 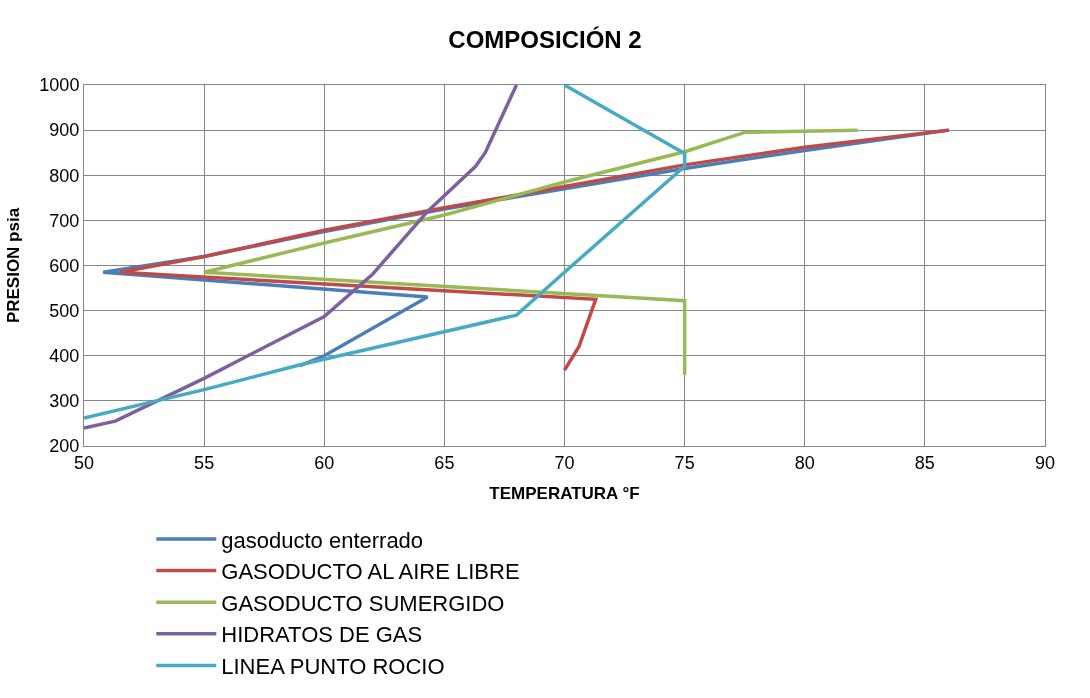 What do you see at coordinates (324, 462) in the screenshot?
I see `x-tick-label: 60` at bounding box center [324, 462].